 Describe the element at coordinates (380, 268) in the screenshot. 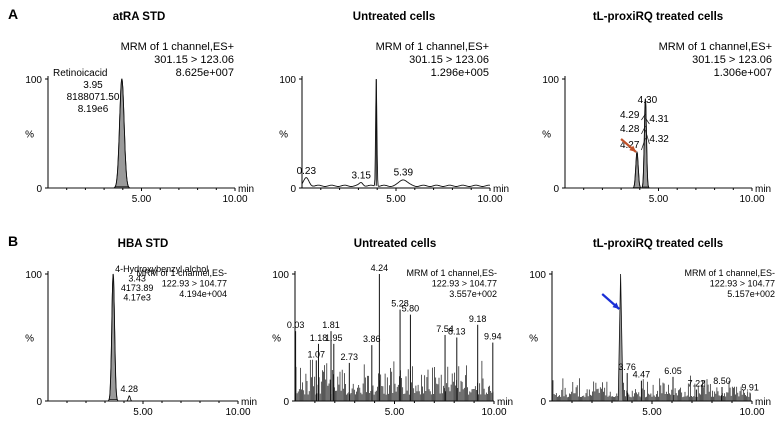

I see `peak-label: 4.24` at that location.